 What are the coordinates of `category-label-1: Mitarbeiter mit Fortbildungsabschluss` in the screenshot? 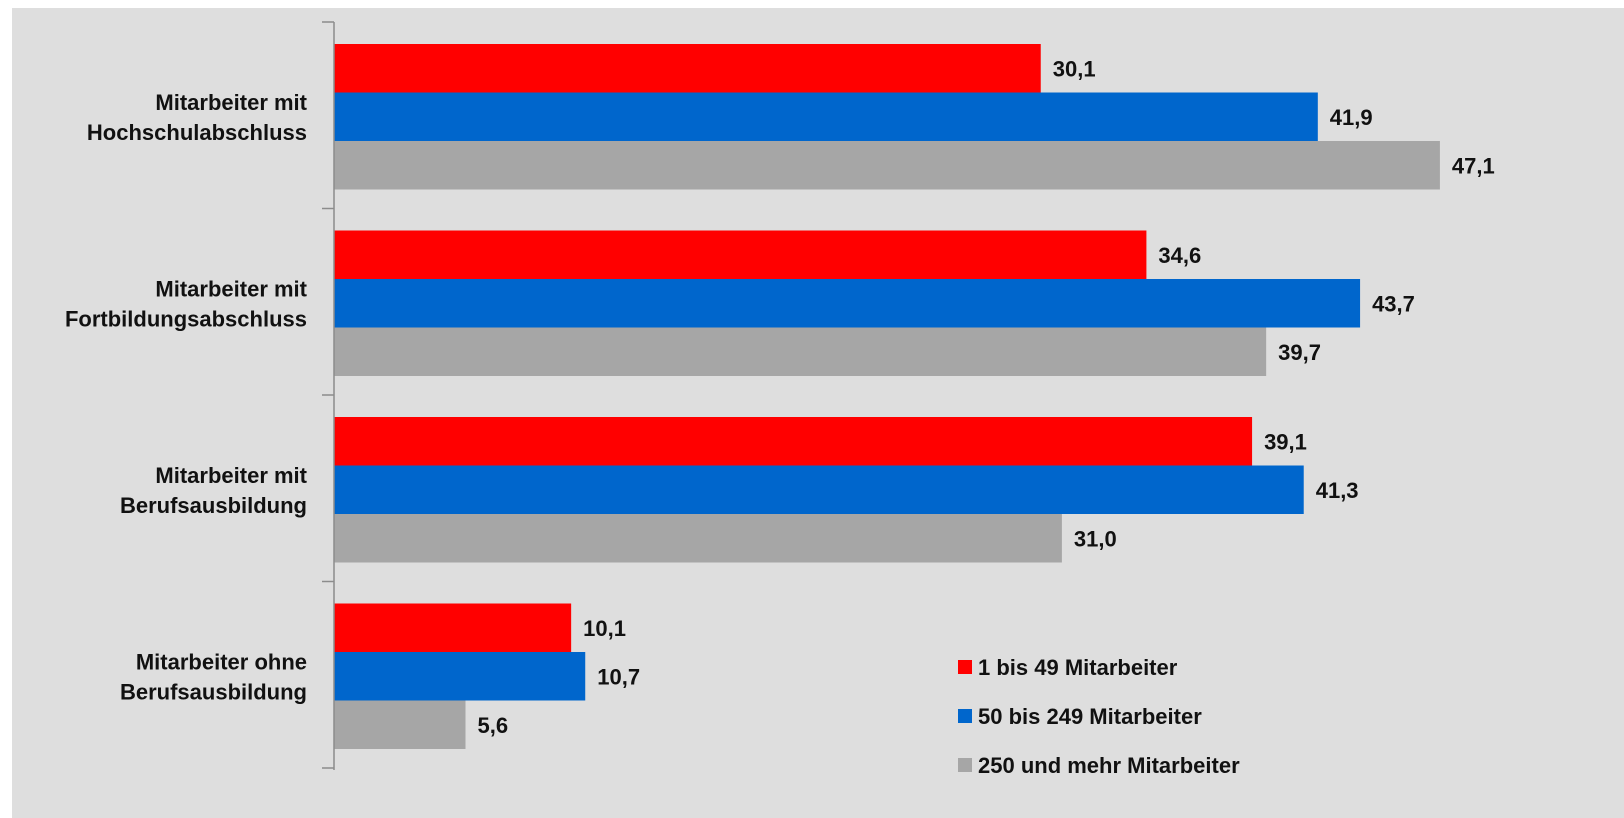 It's located at (186, 303).